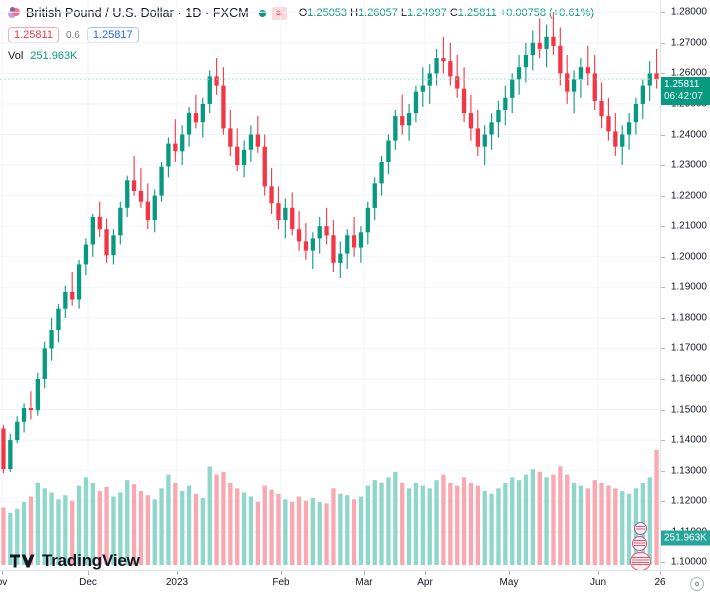 This screenshot has height=600, width=710. I want to click on series-visibility-dot, so click(262, 13).